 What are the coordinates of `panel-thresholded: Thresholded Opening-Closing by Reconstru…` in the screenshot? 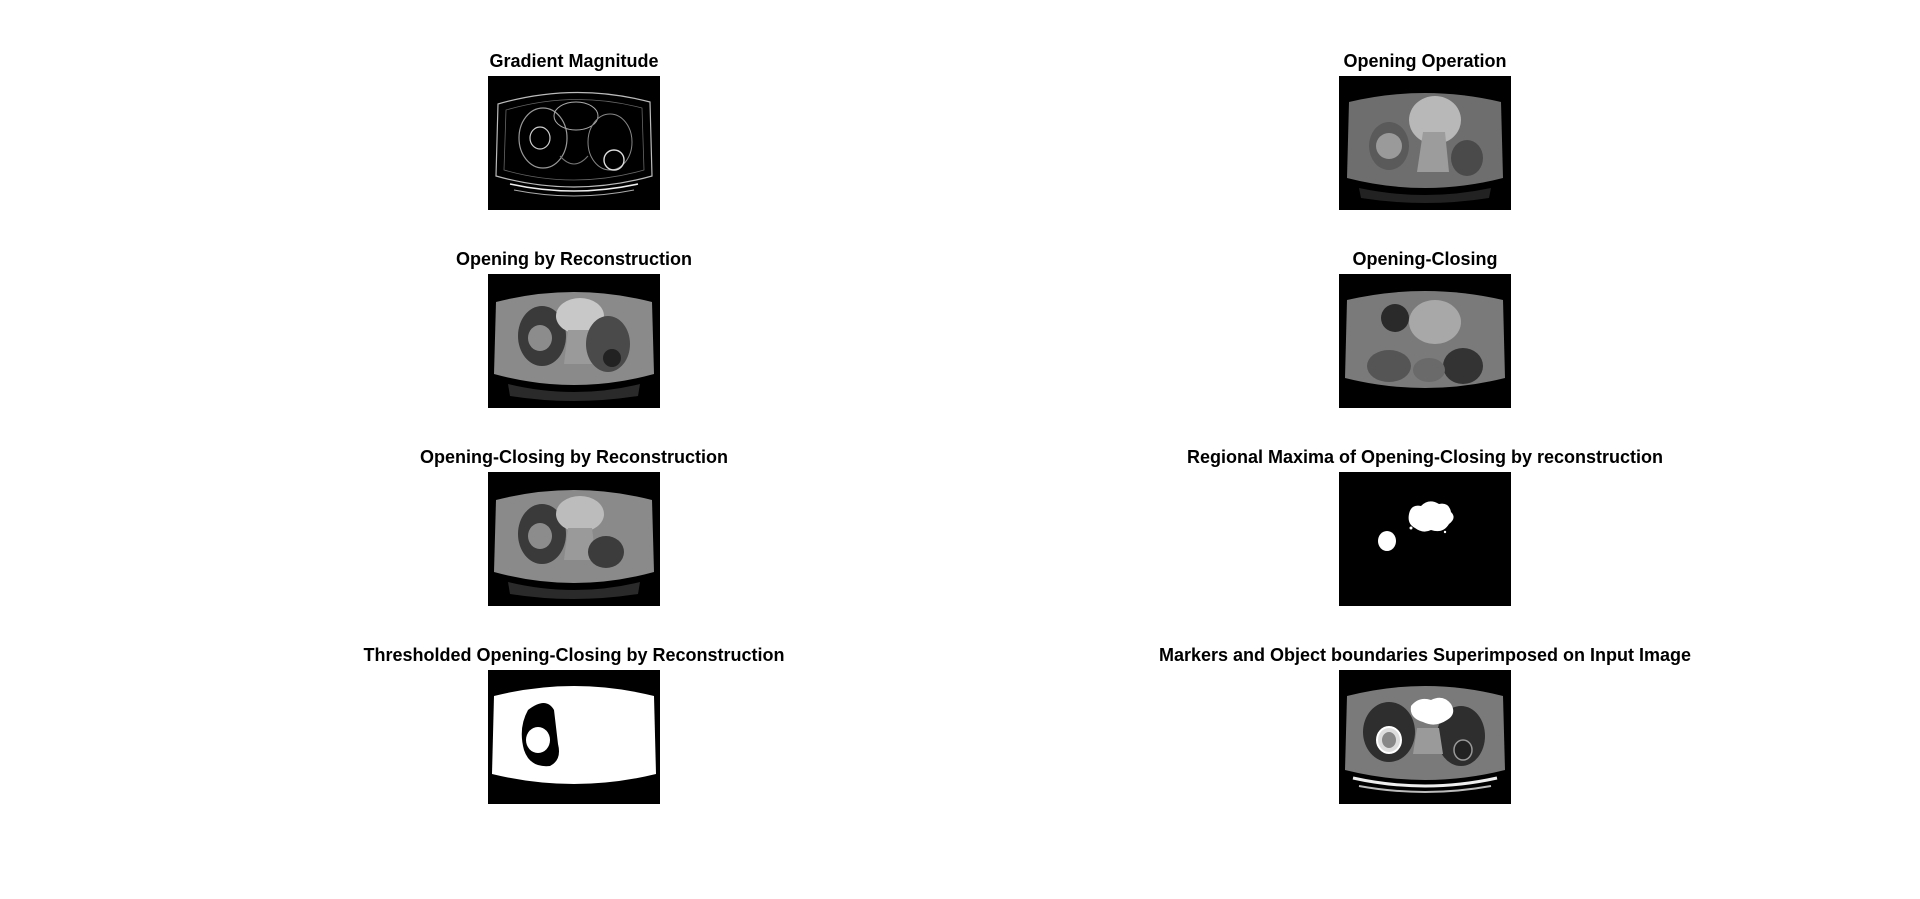 It's located at (574, 724).